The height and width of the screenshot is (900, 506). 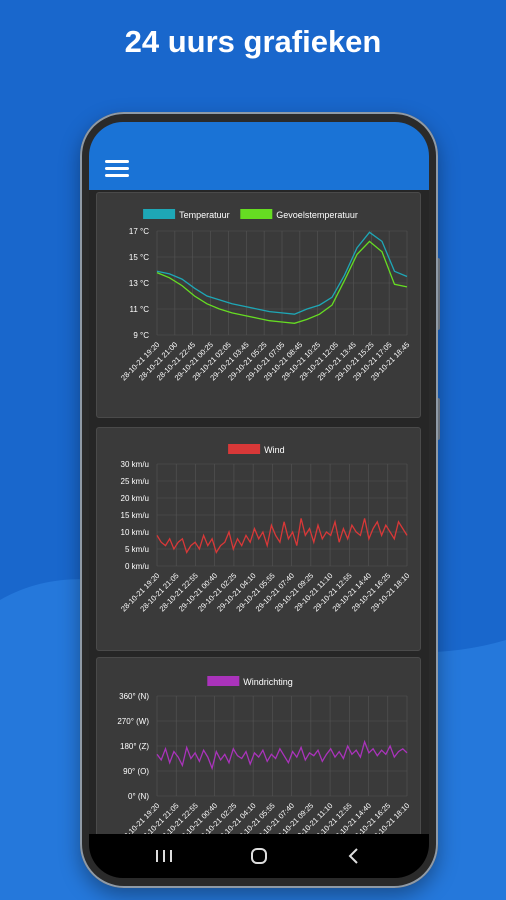 I want to click on home-icon, so click(x=259, y=856).